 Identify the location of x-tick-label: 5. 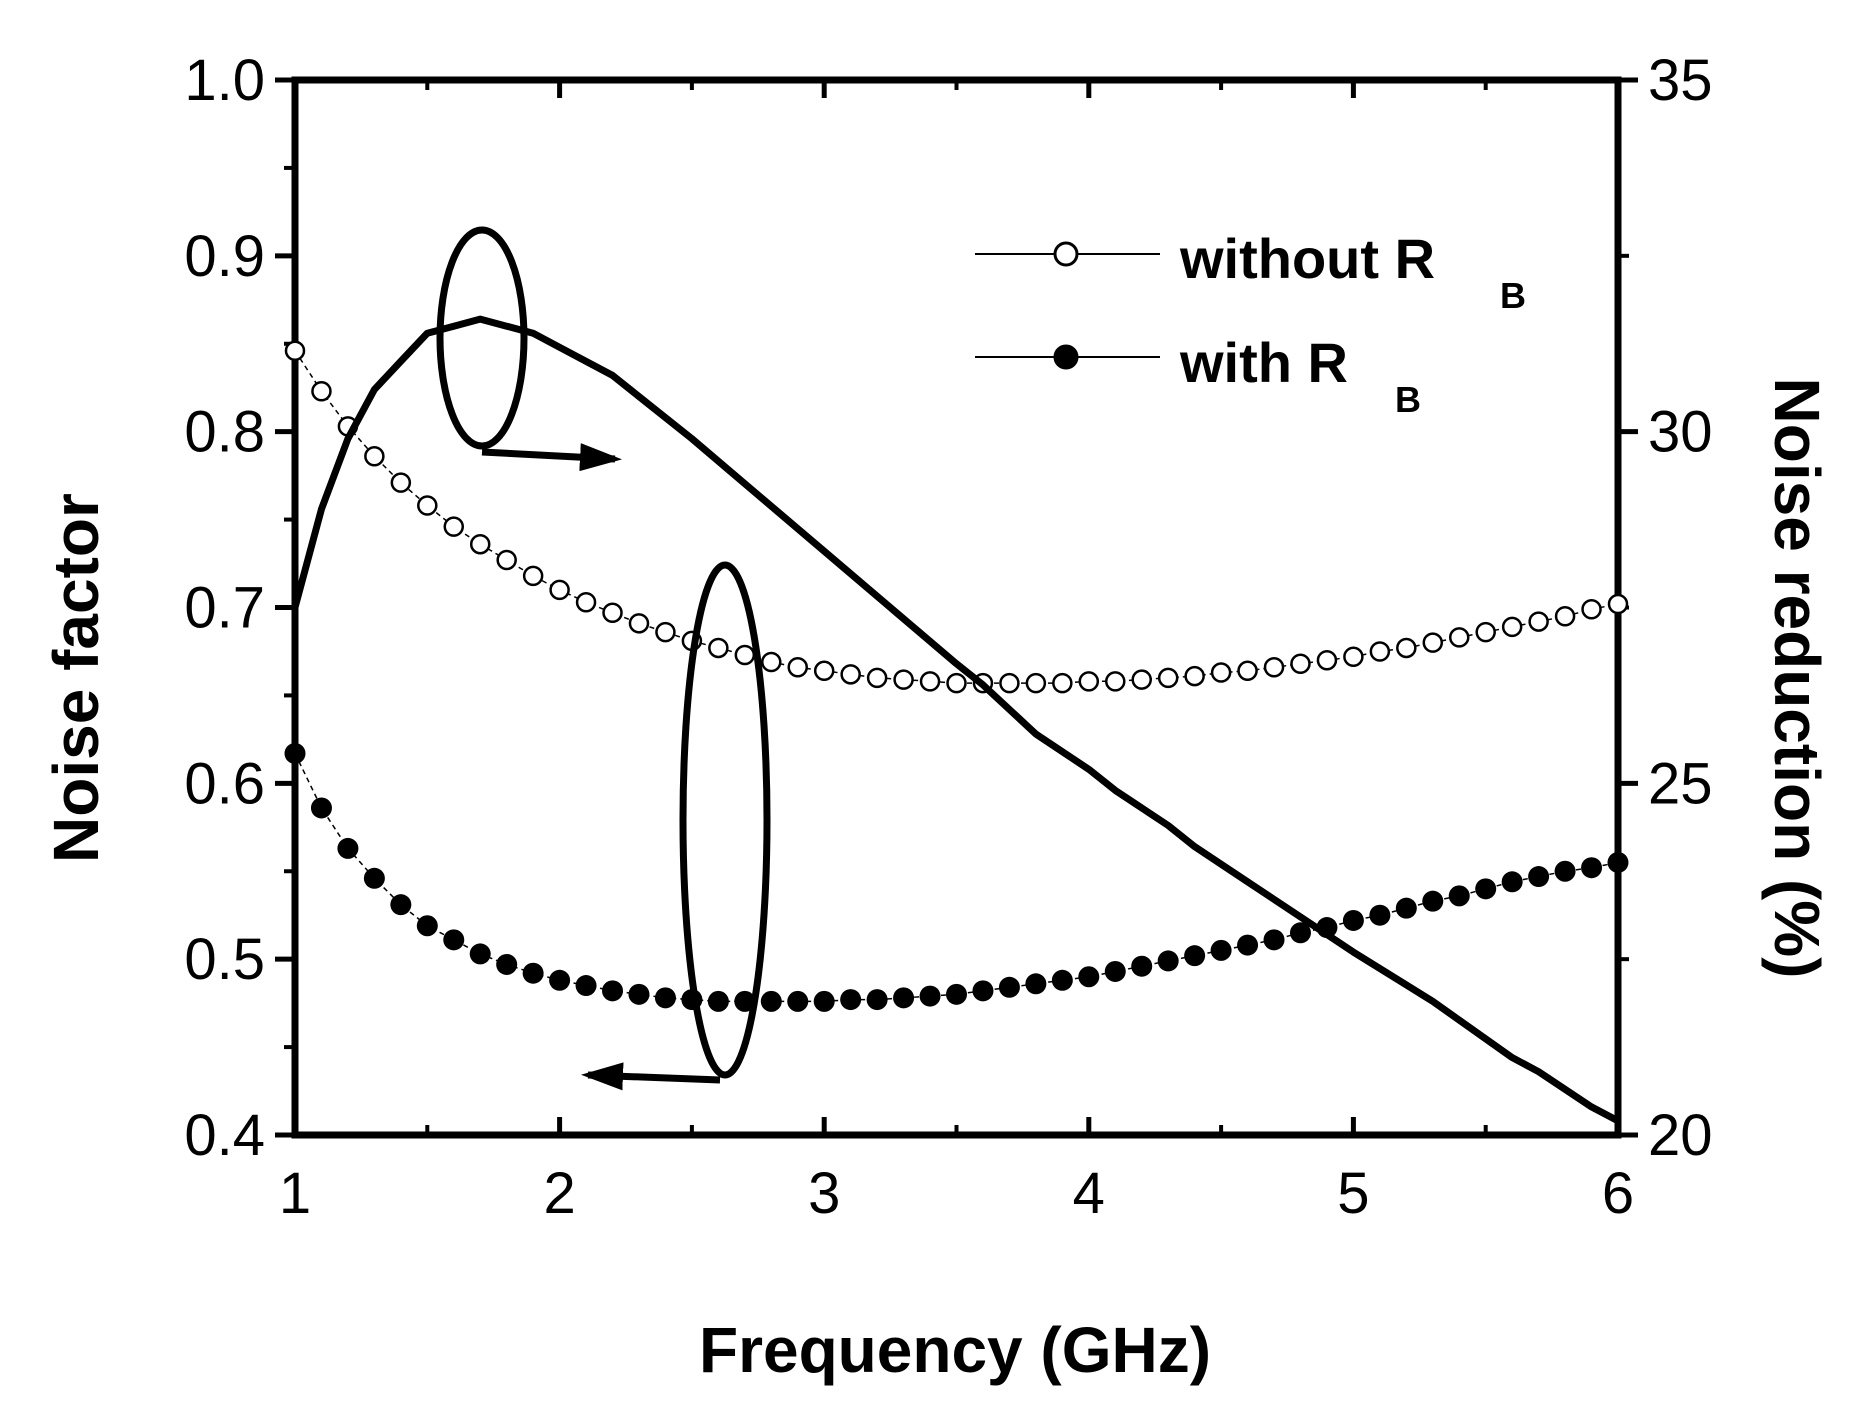
(1353, 1193).